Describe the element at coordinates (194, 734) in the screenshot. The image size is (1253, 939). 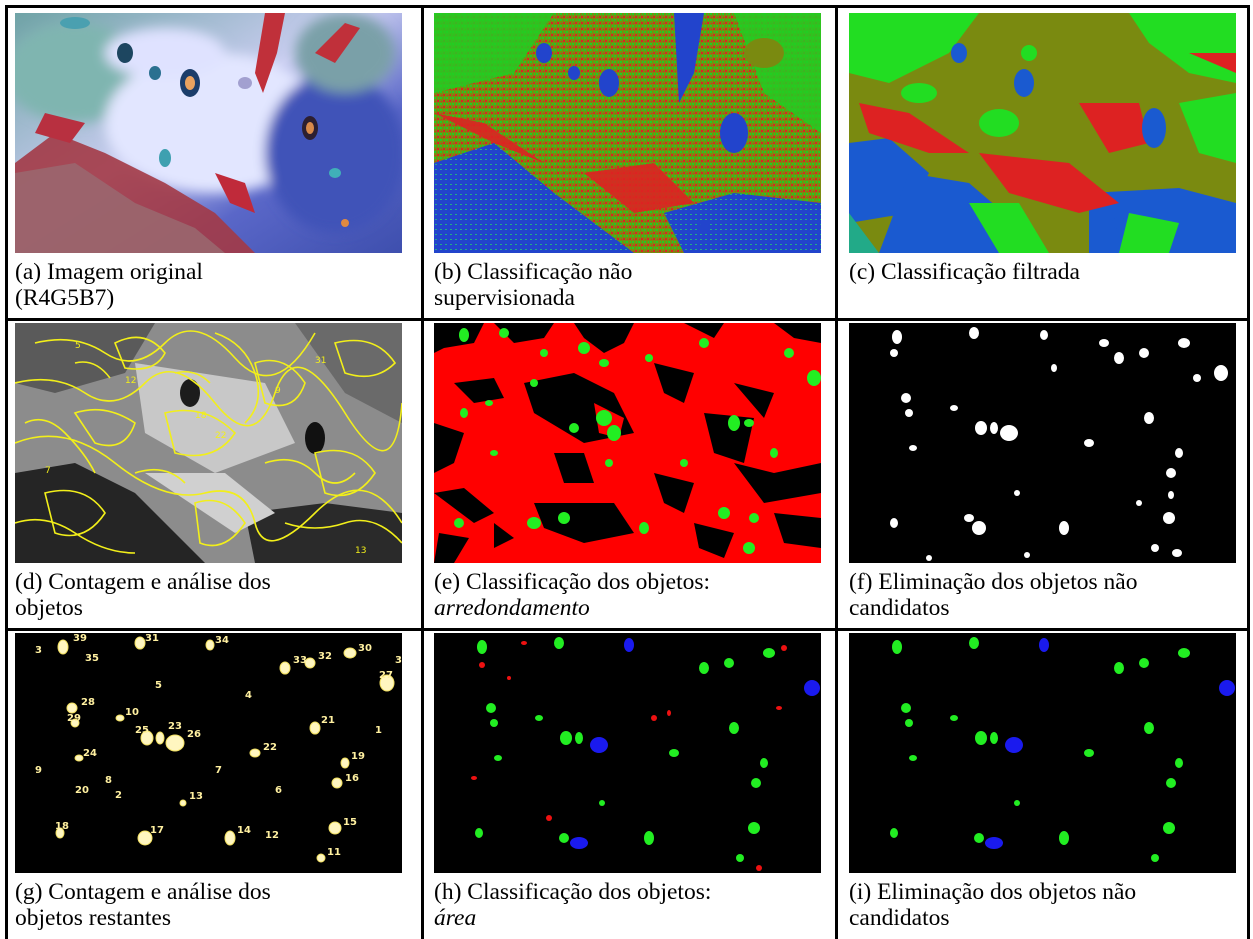
I see `object-number-label: 26` at that location.